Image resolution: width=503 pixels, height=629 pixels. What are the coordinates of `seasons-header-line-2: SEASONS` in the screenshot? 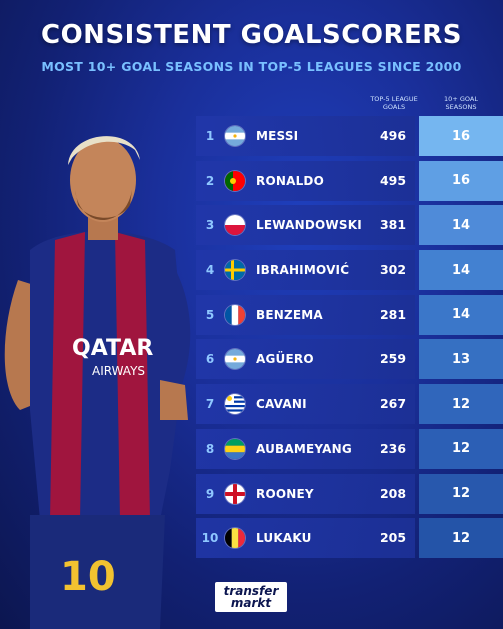 It's located at (461, 107).